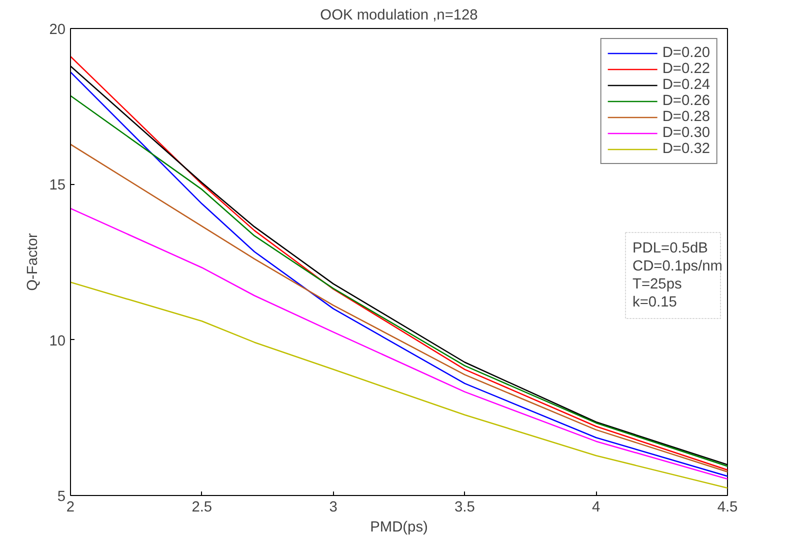 The image size is (787, 545). I want to click on x-tick-label: 3, so click(333, 508).